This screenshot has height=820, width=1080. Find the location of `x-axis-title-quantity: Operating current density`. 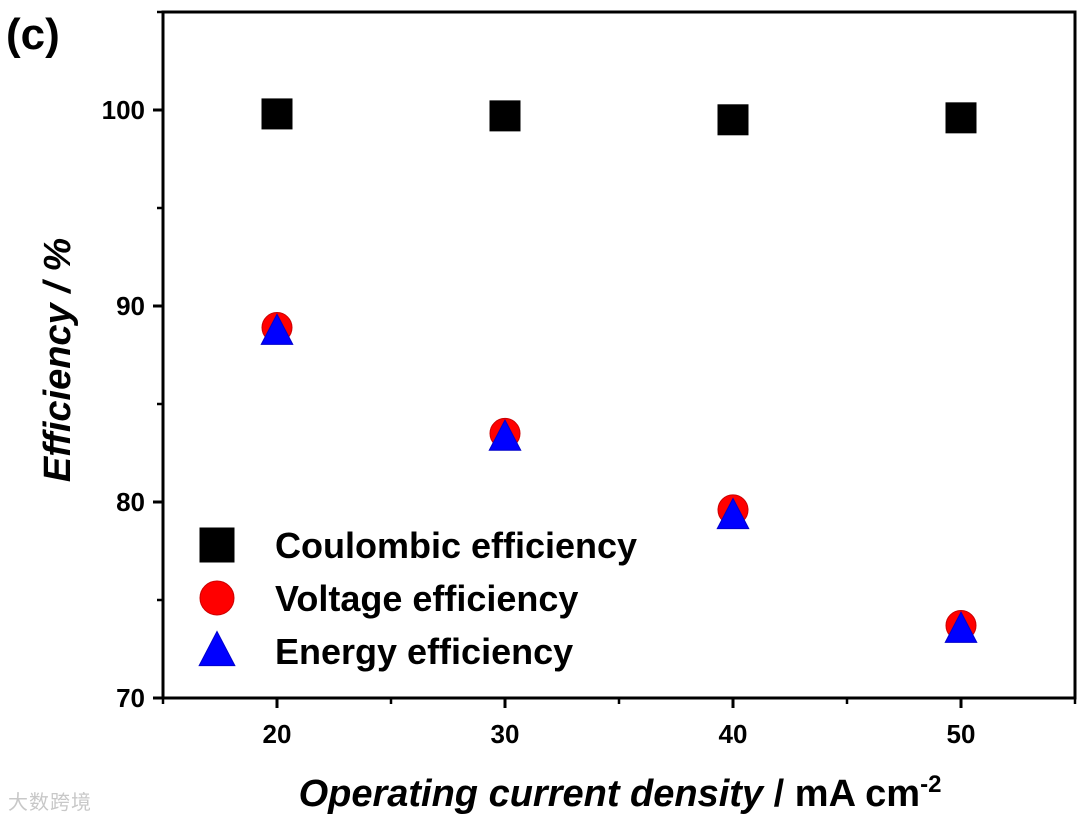

x-axis-title-quantity: Operating current density is located at coordinates (532, 794).